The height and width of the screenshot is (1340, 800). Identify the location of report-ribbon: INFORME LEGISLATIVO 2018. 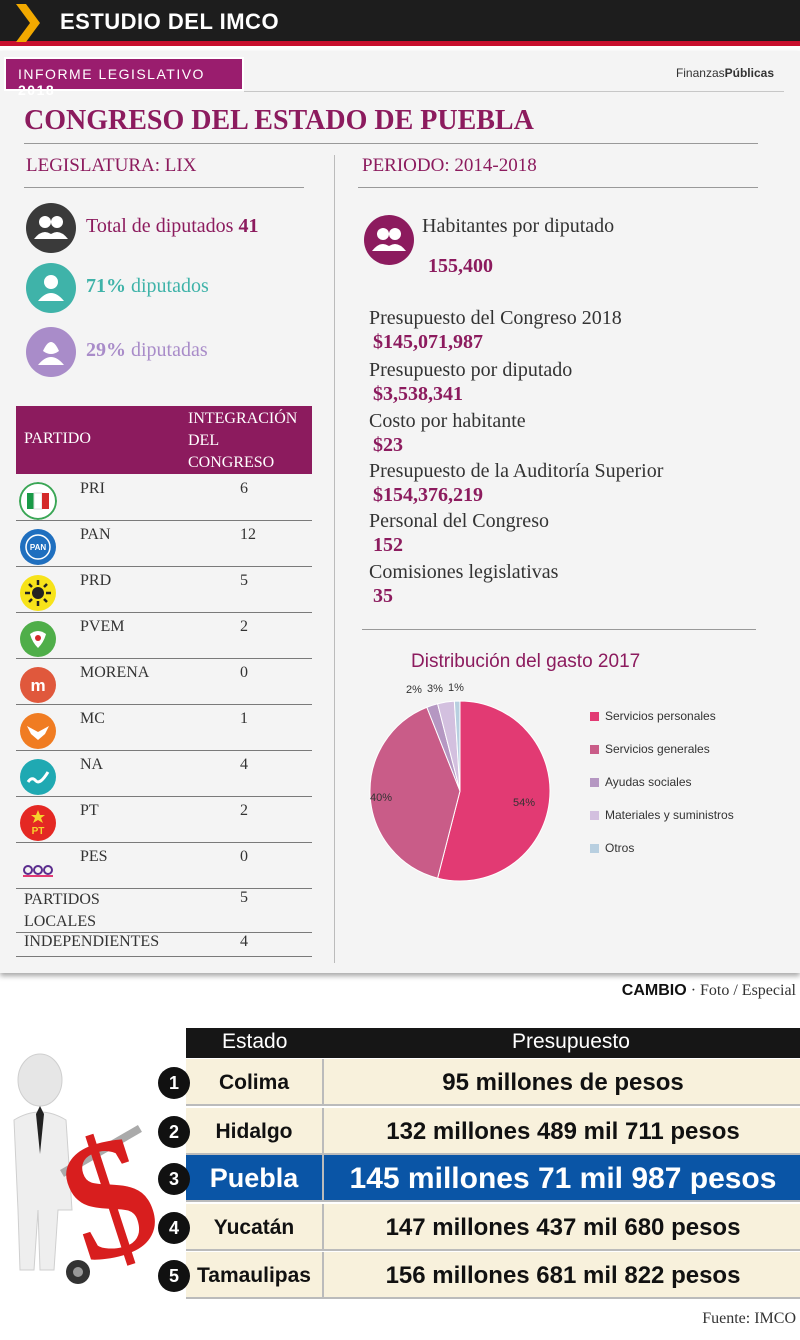
(124, 77).